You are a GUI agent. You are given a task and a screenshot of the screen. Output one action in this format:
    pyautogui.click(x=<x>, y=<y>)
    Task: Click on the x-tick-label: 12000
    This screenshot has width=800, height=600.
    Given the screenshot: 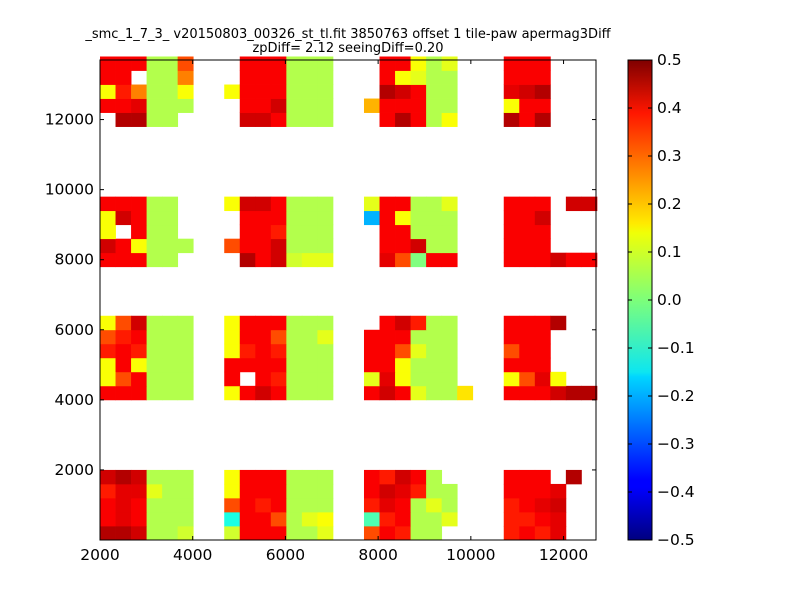 What is the action you would take?
    pyautogui.click(x=563, y=555)
    